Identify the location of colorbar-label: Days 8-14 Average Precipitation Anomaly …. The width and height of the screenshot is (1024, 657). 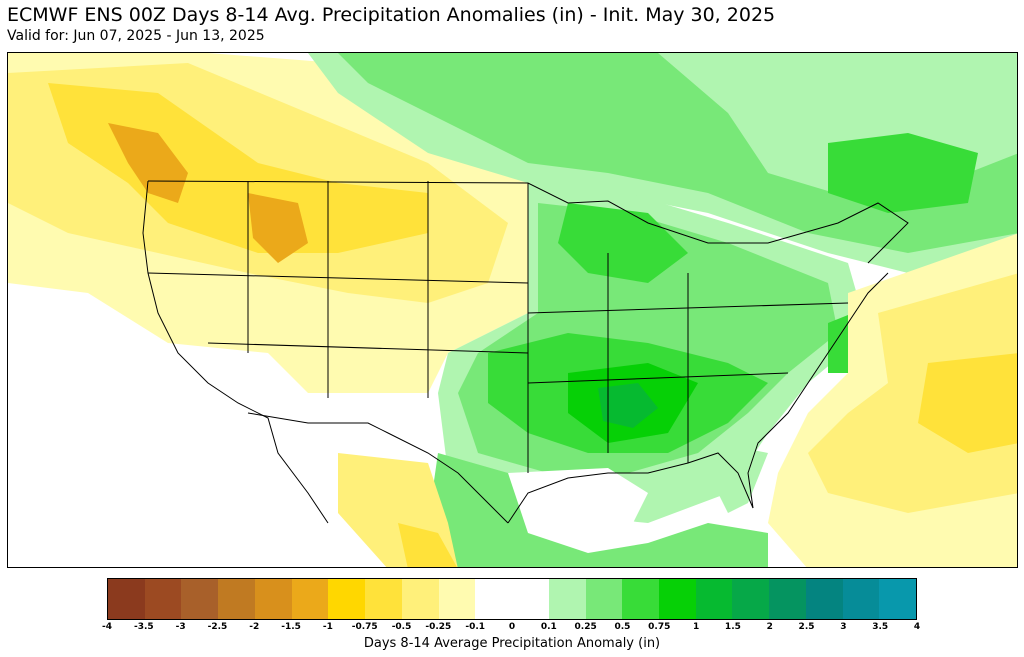
(512, 643).